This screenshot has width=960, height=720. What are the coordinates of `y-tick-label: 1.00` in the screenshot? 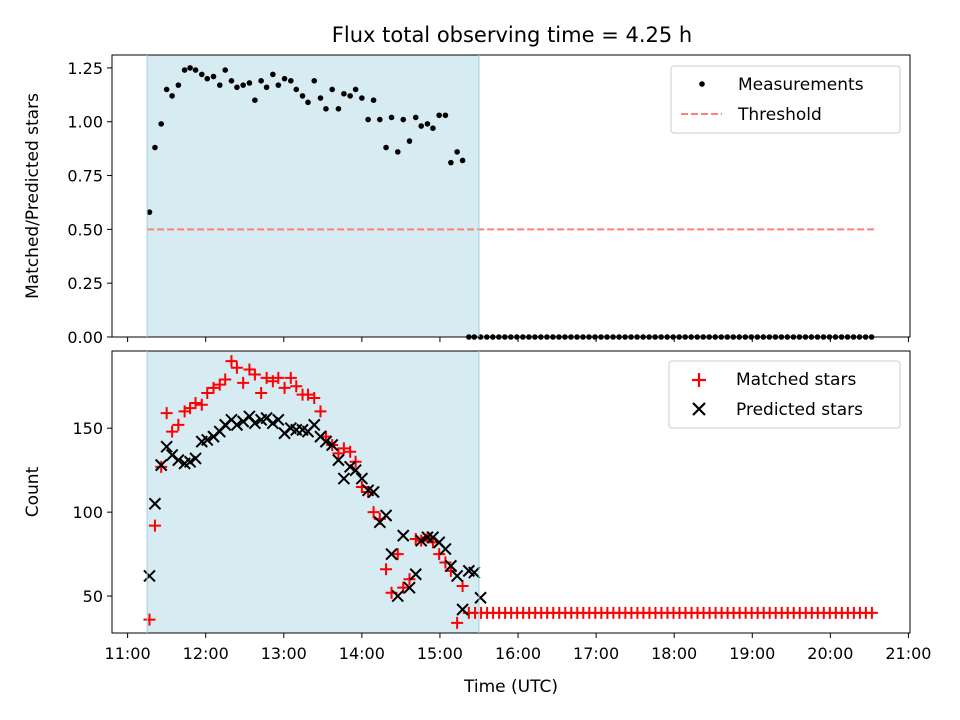 It's located at (85, 122).